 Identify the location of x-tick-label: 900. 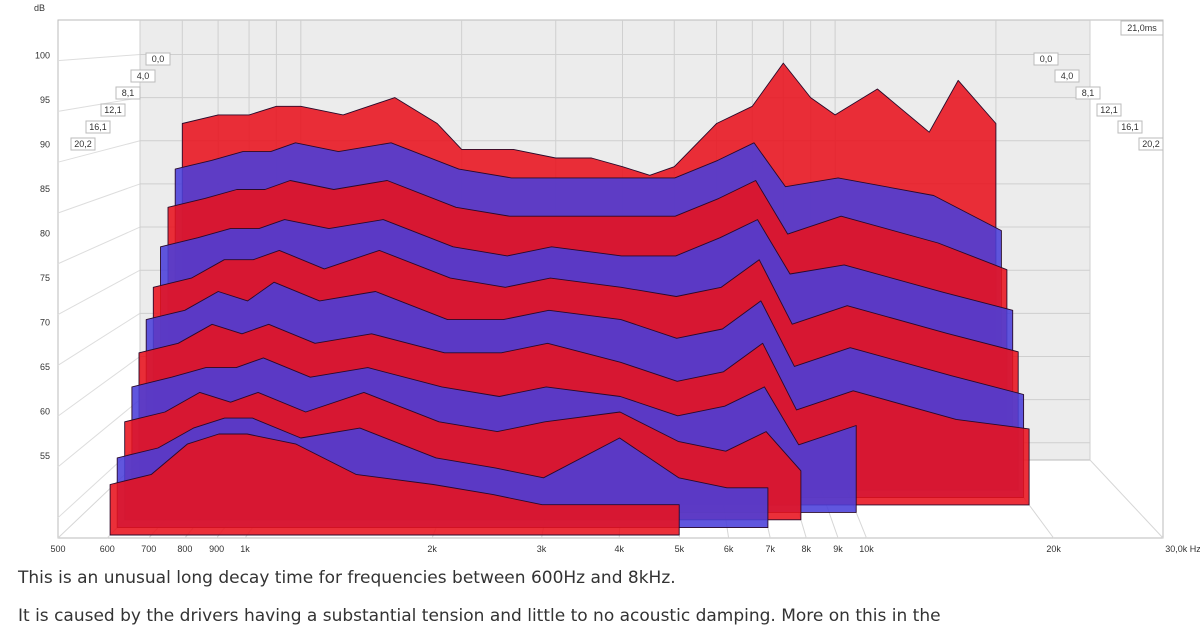
(216, 549).